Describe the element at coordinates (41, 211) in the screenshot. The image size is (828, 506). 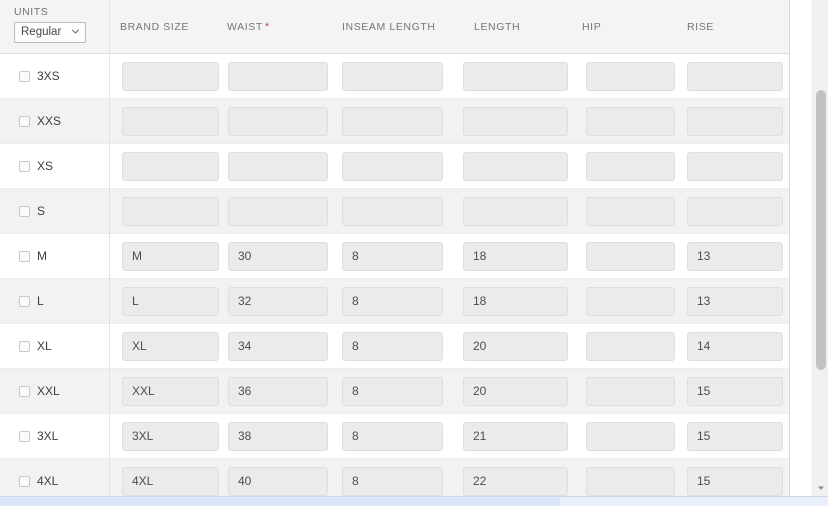
I see `row-size-label: S` at that location.